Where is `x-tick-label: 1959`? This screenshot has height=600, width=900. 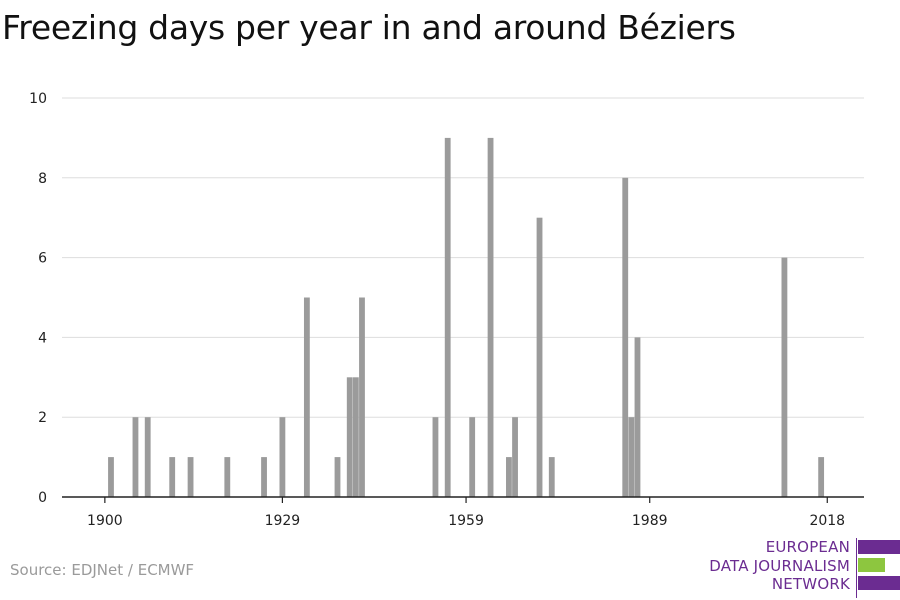 x-tick-label: 1959 is located at coordinates (466, 521).